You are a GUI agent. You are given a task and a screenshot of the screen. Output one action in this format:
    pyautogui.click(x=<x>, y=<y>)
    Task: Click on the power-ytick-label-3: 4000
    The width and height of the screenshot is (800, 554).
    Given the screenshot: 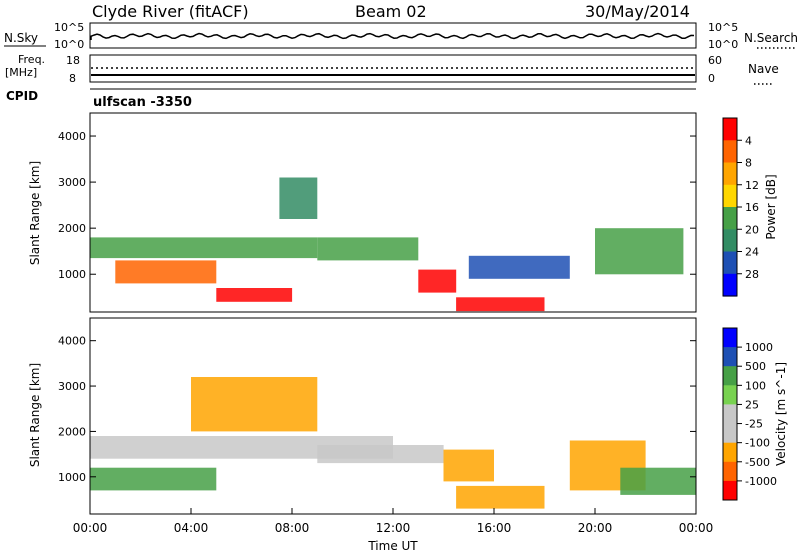 What is the action you would take?
    pyautogui.click(x=72, y=136)
    